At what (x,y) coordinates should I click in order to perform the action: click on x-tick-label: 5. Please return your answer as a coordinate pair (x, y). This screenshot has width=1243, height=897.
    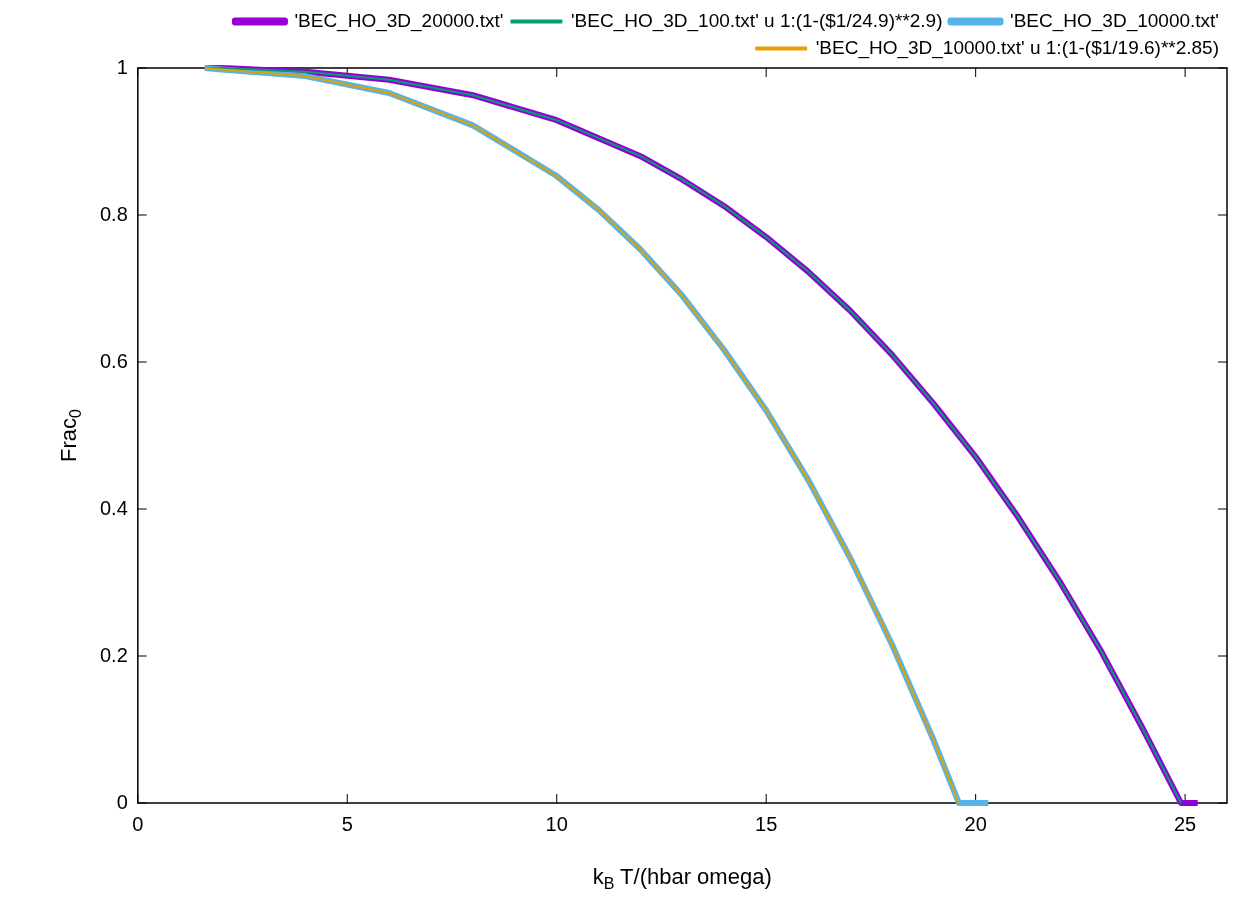
    Looking at the image, I should click on (347, 823).